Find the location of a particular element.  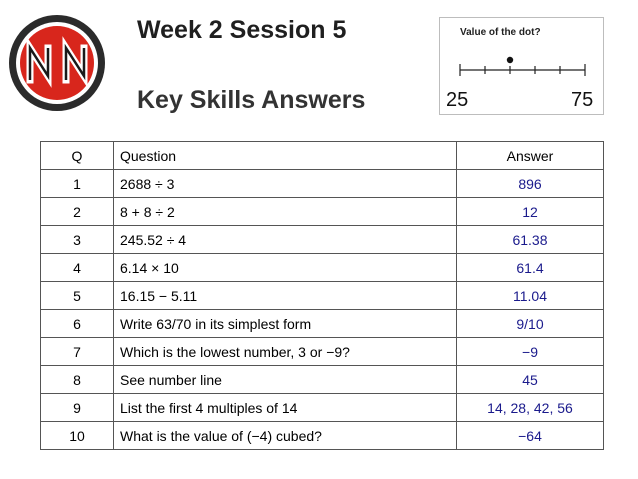

table-row: 8 See number line 45 is located at coordinates (322, 379).